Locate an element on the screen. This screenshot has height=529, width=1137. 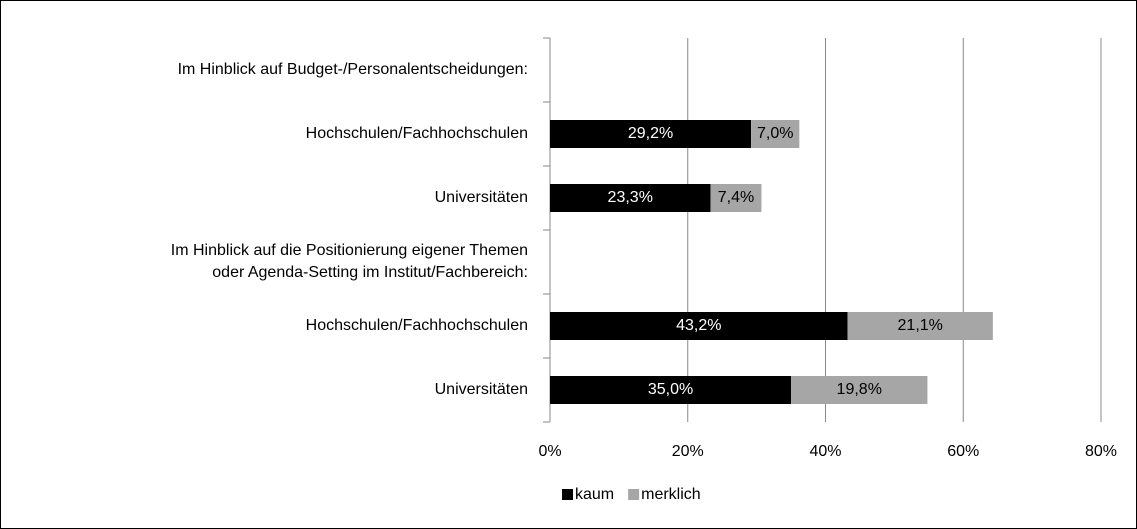
legend-label: merklich is located at coordinates (671, 494).